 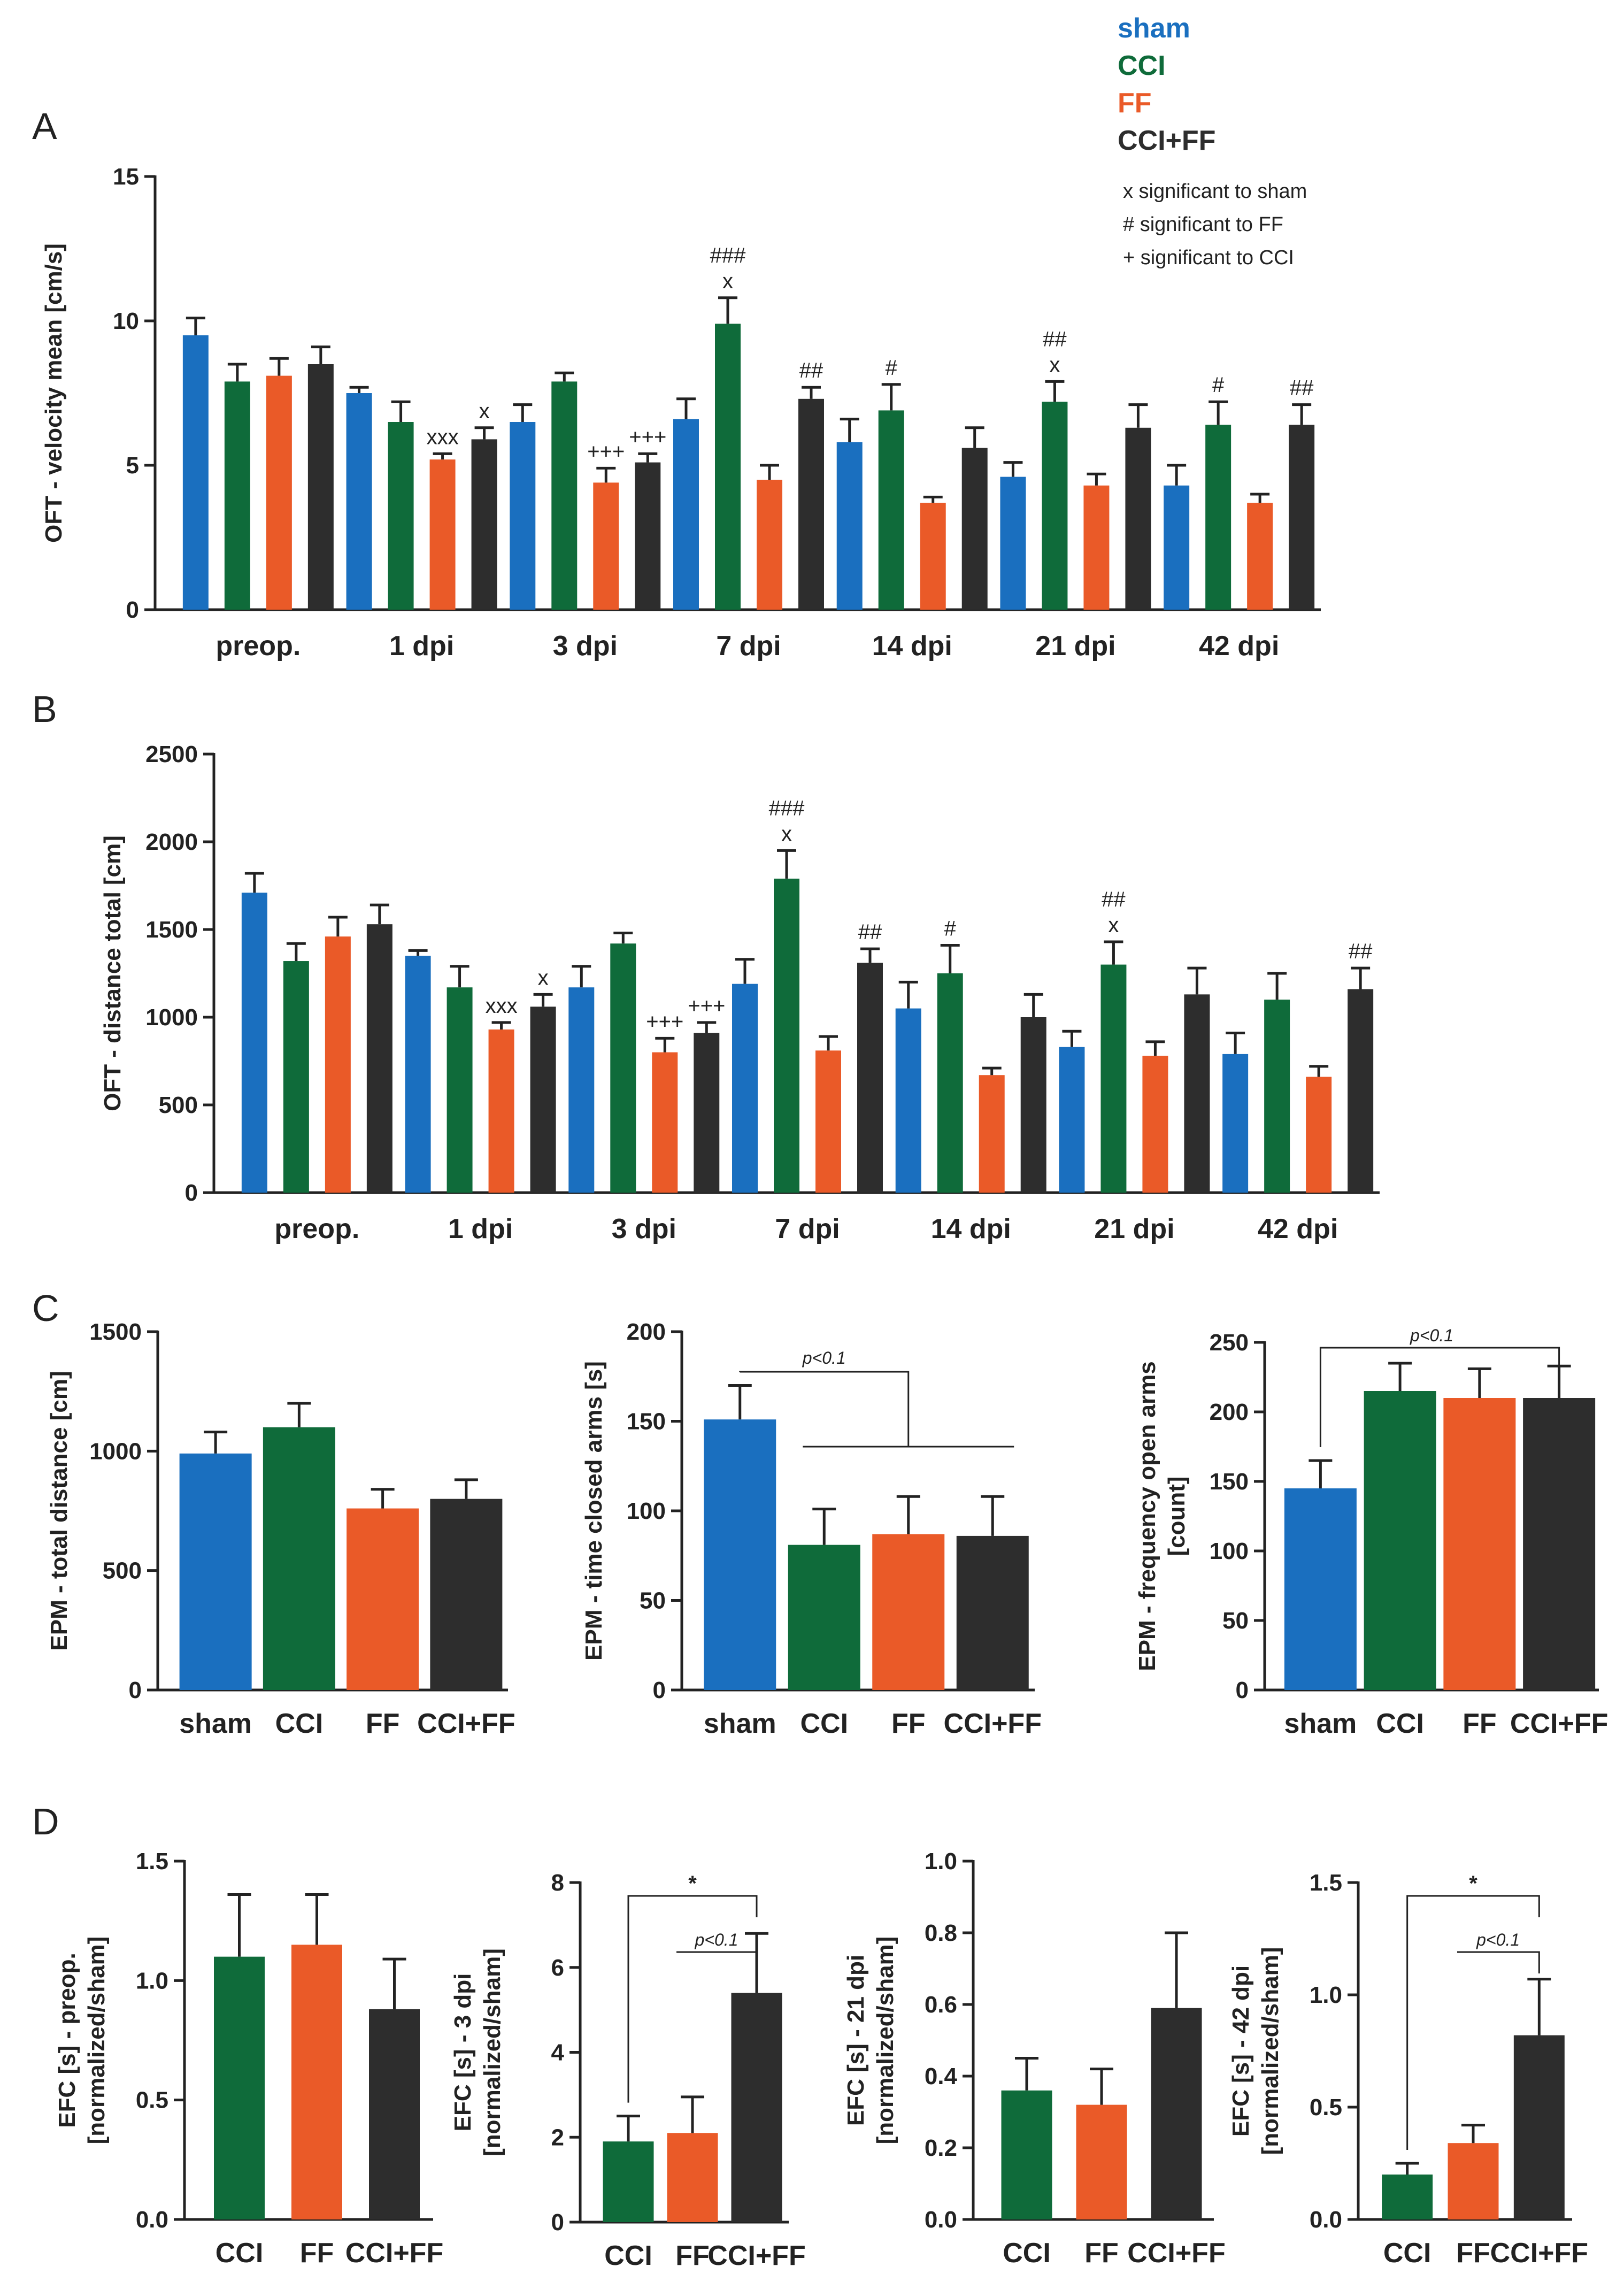 I want to click on legend-note: + significant to CCI, so click(x=1208, y=258).